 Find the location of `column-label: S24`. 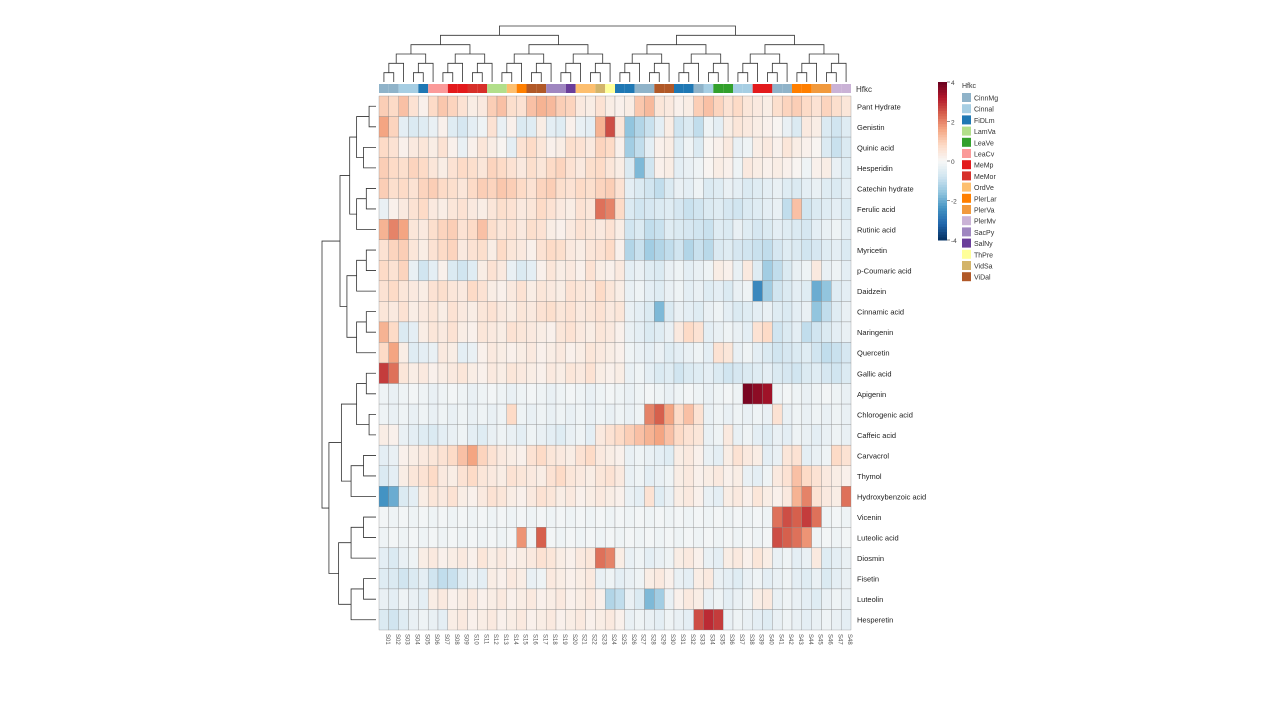

column-label: S24 is located at coordinates (613, 639).